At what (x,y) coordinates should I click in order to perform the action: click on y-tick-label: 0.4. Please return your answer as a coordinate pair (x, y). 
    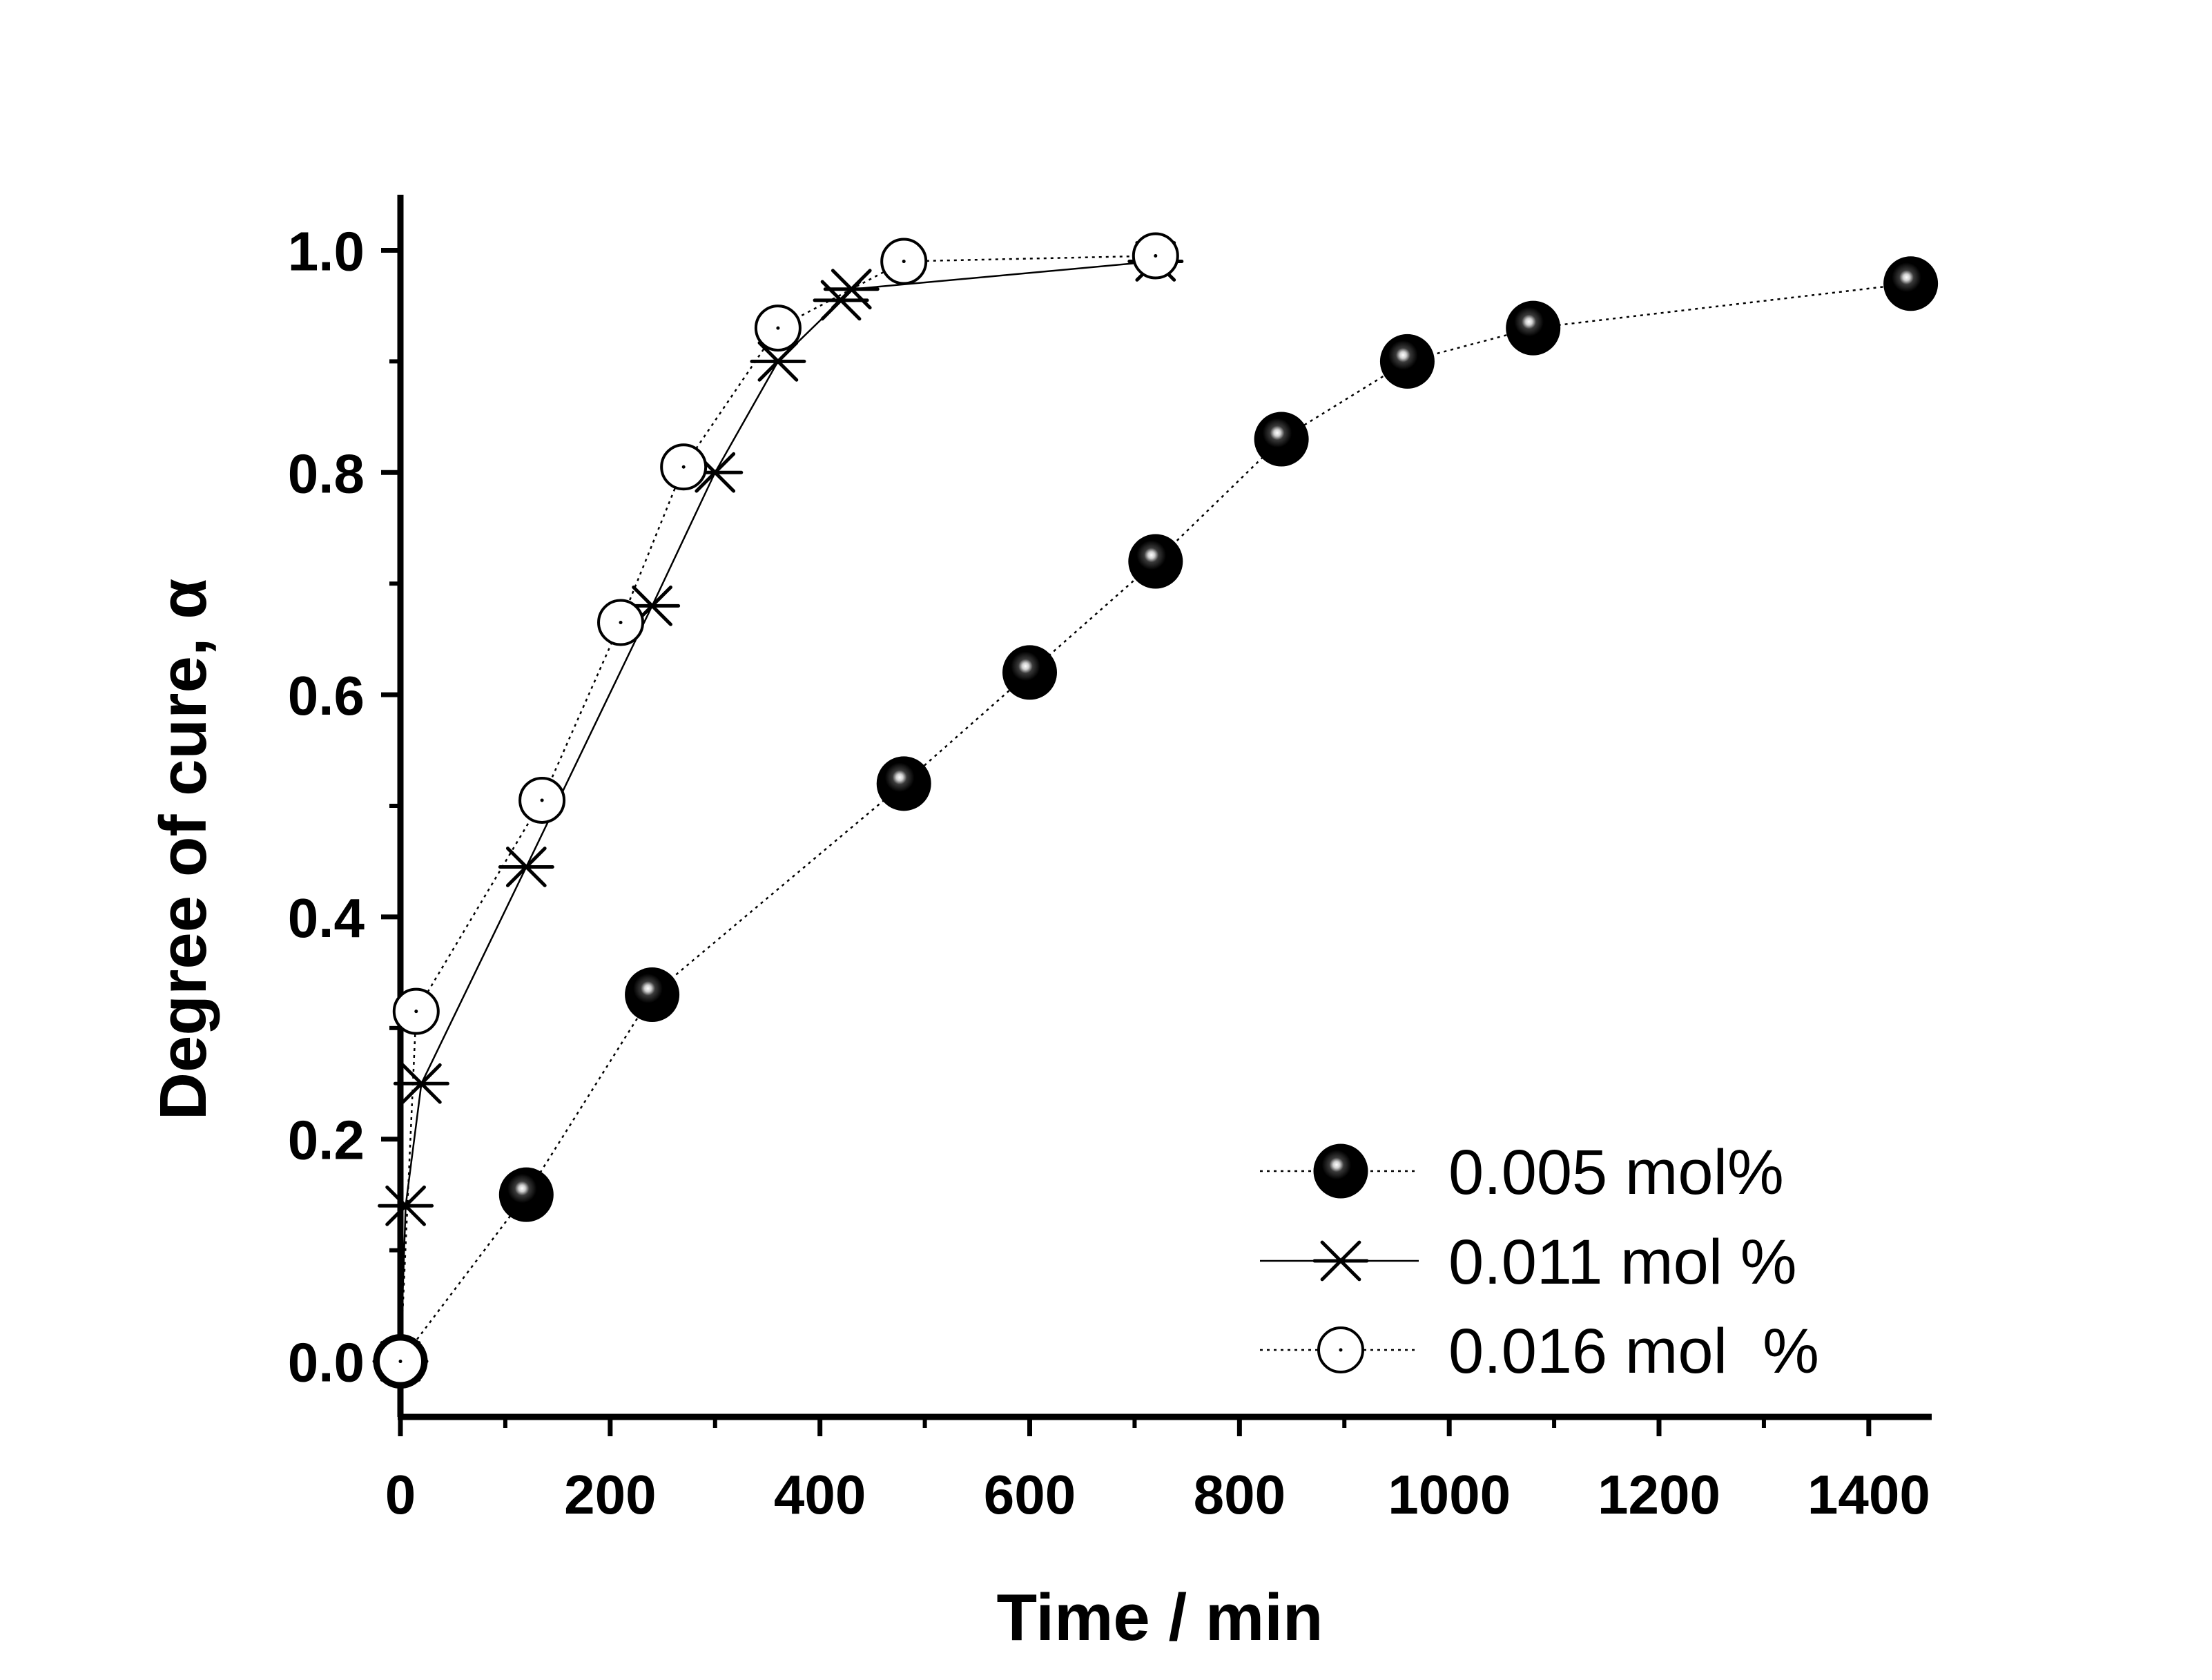
    Looking at the image, I should click on (326, 918).